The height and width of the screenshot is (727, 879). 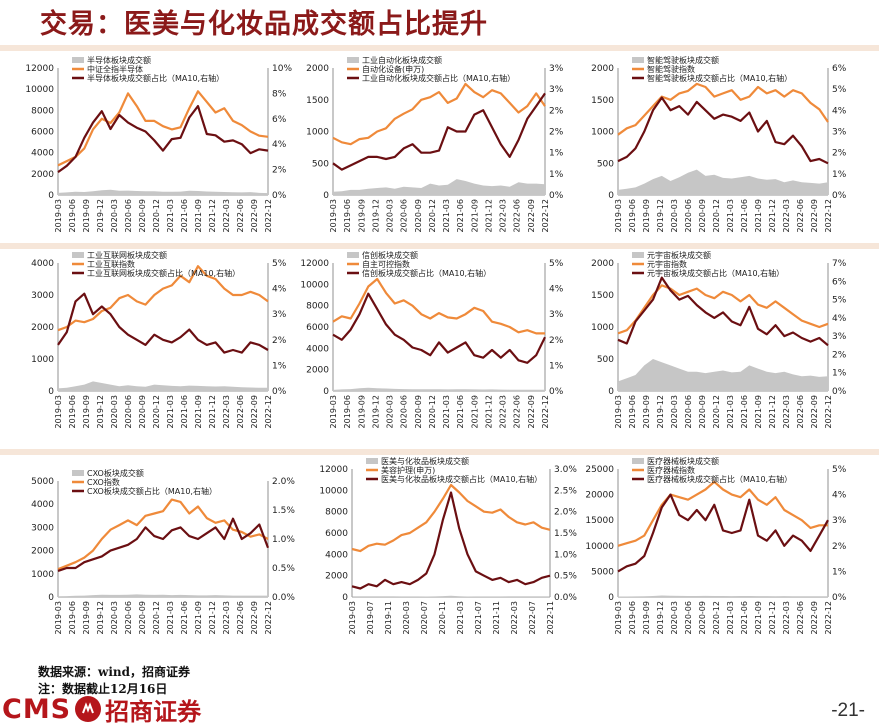 I want to click on y-right-tick-label: 8%, so click(x=279, y=94).